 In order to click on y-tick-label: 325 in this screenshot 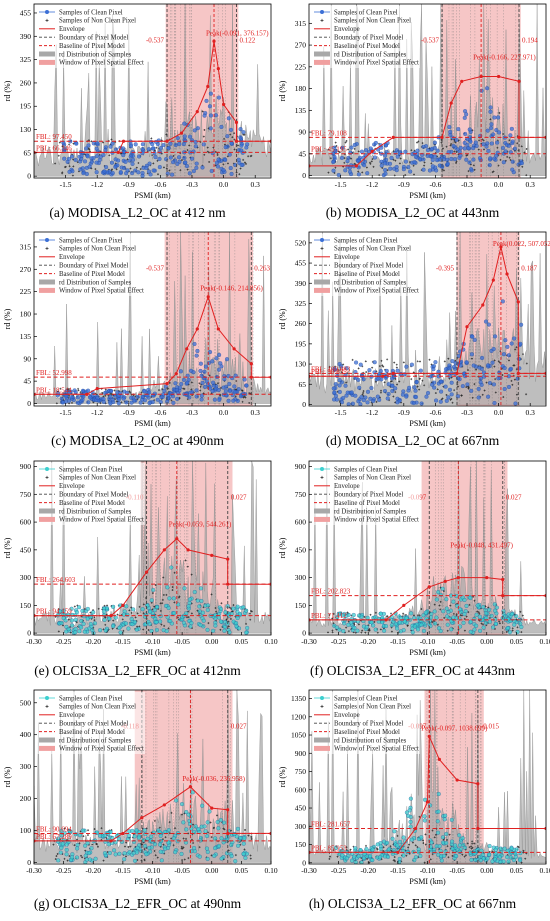, I will do `click(301, 303)`.